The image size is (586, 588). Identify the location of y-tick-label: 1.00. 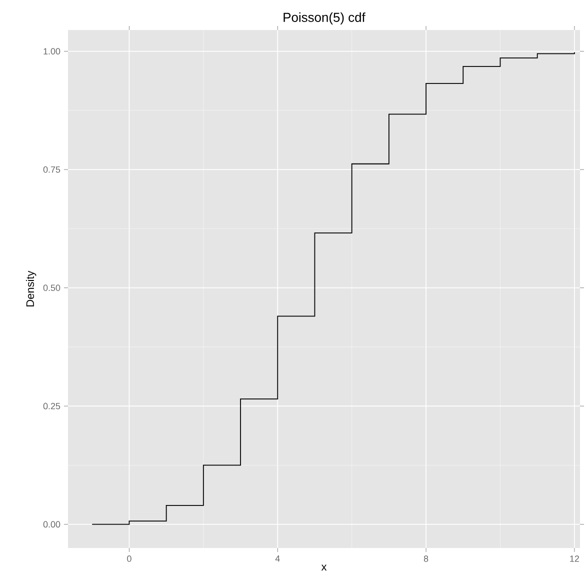
(52, 51).